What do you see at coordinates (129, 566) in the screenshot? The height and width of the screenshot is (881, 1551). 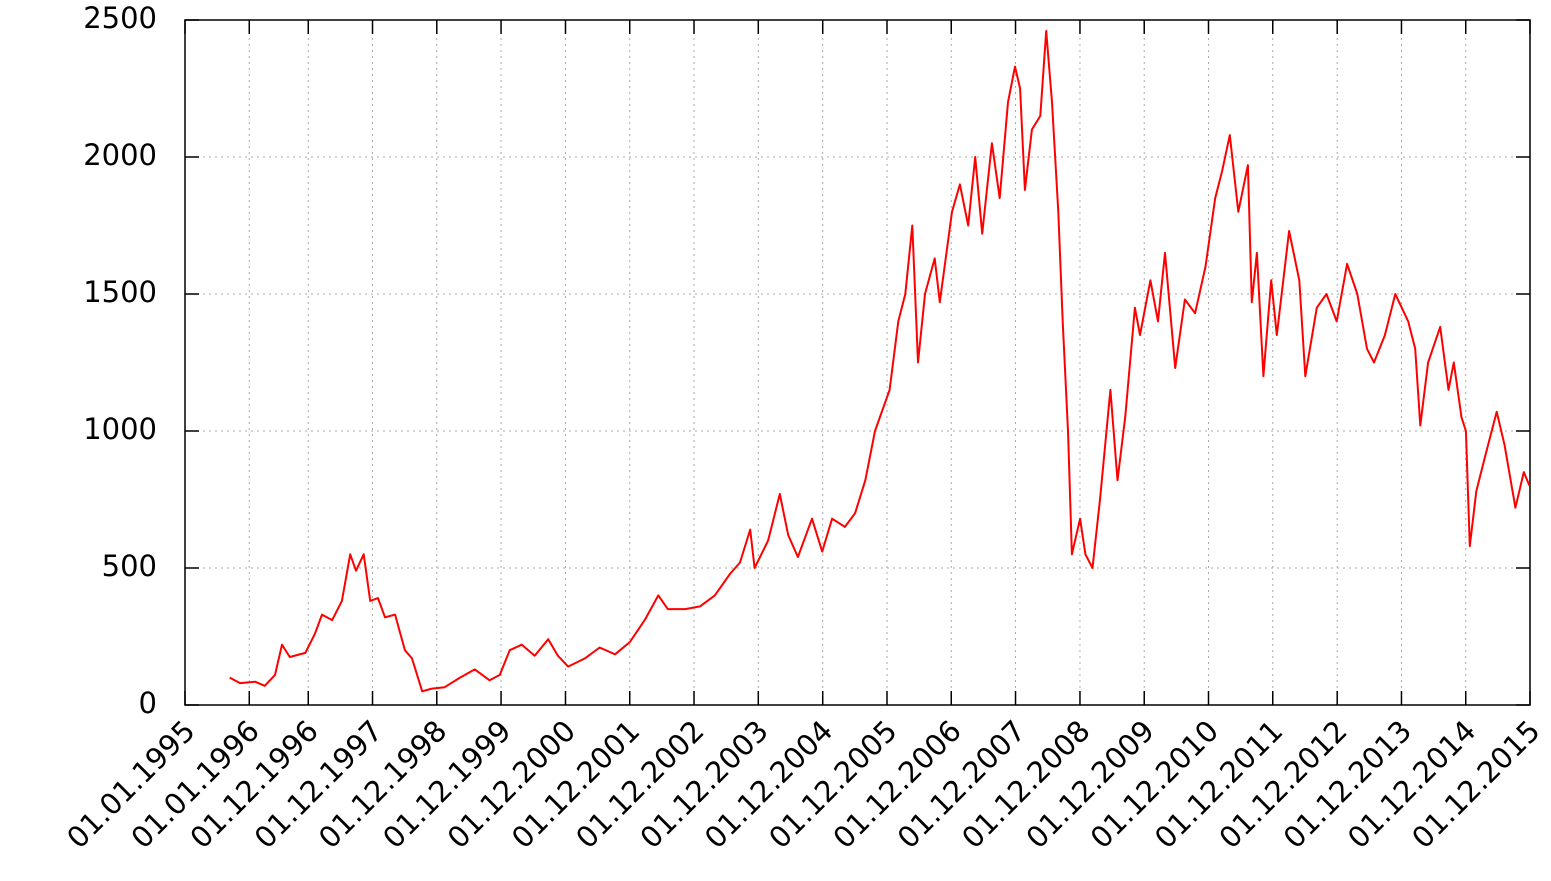 I see `y-tick-label: 500` at bounding box center [129, 566].